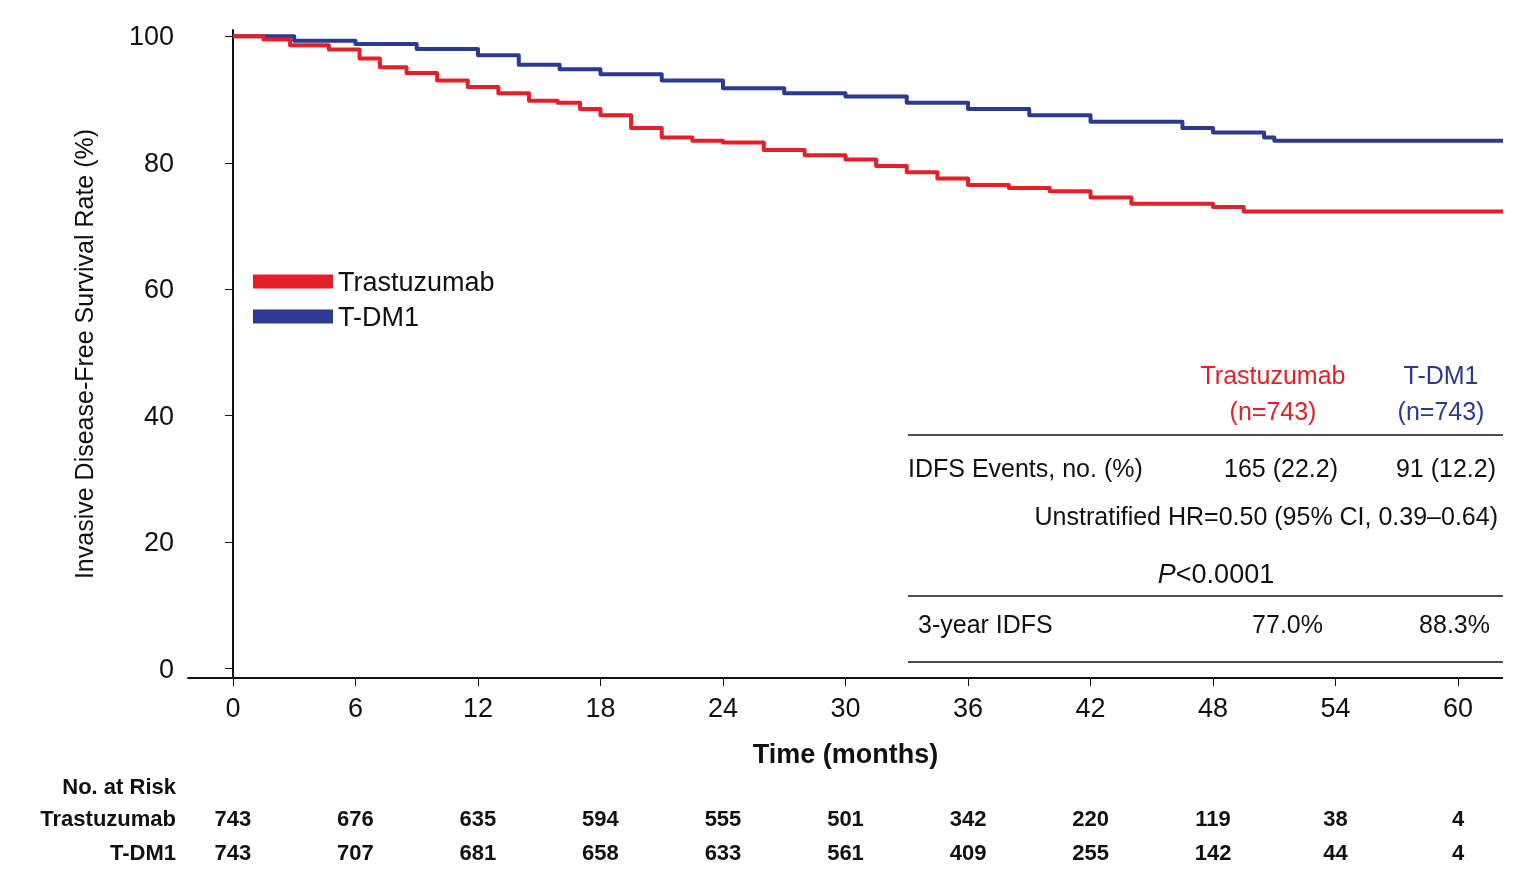  I want to click on text: T-DM1 743 707 681 658 633 561 409 255 142 44 4, so click(787, 852).